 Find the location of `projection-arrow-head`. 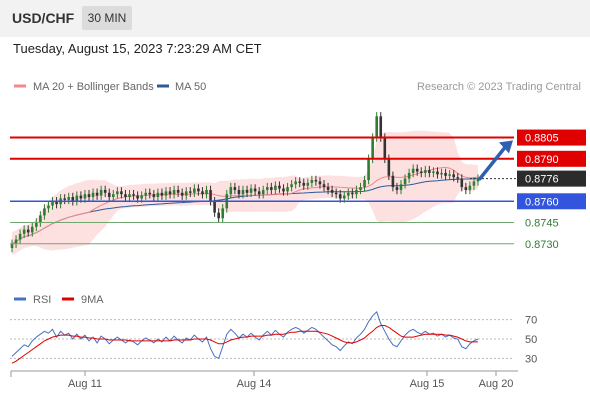

projection-arrow-head is located at coordinates (506, 147).